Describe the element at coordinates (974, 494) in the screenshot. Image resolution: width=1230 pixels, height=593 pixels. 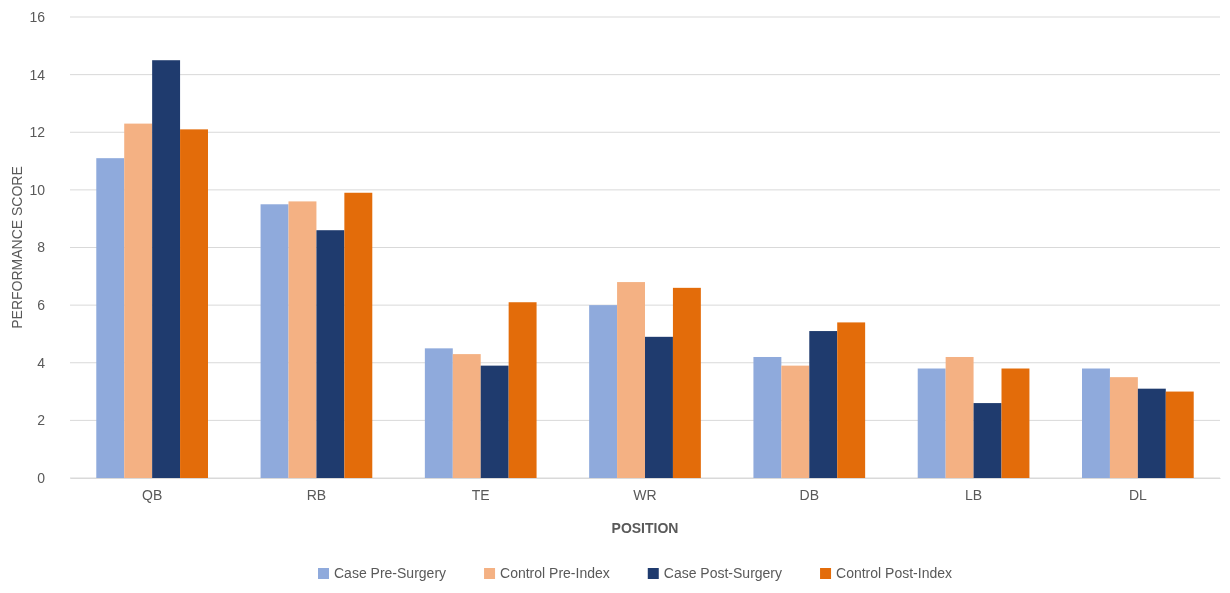
I see `x-tick-label: LB` at that location.